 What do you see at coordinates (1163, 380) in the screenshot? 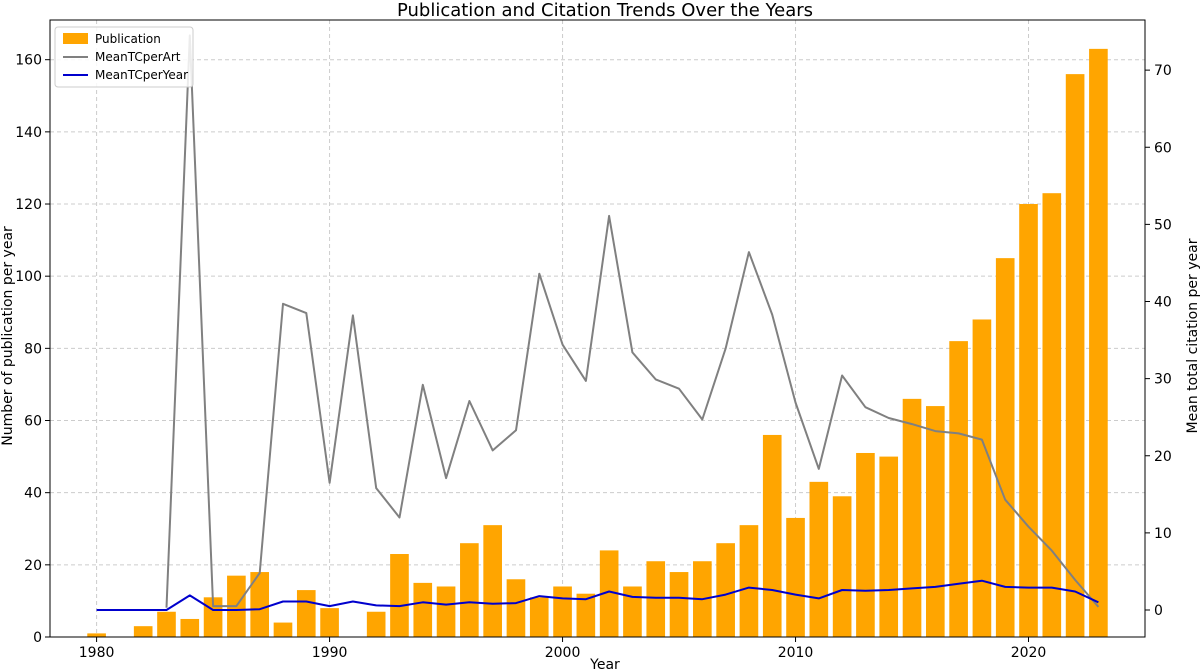
I see `y-right-tick-label: 30` at bounding box center [1163, 380].